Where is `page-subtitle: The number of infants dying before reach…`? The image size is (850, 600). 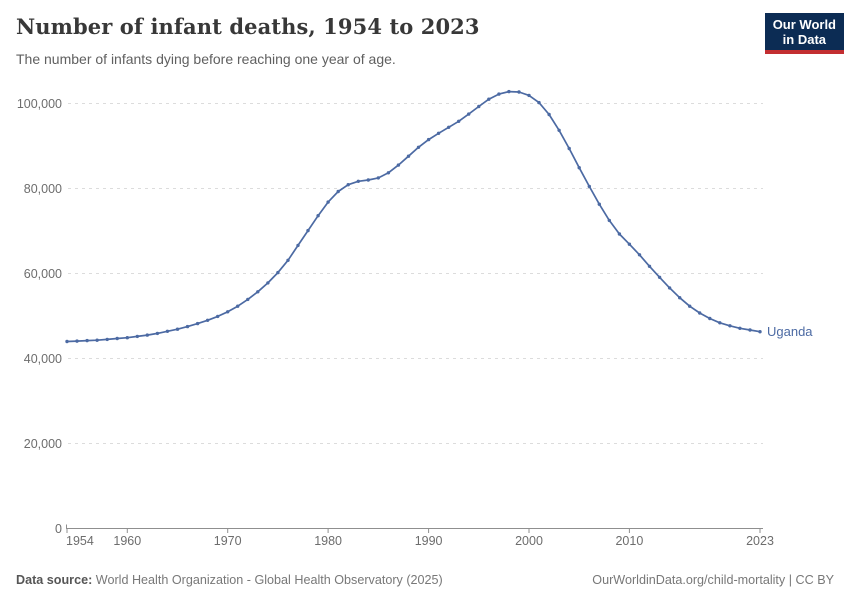
page-subtitle: The number of infants dying before reach… is located at coordinates (206, 59).